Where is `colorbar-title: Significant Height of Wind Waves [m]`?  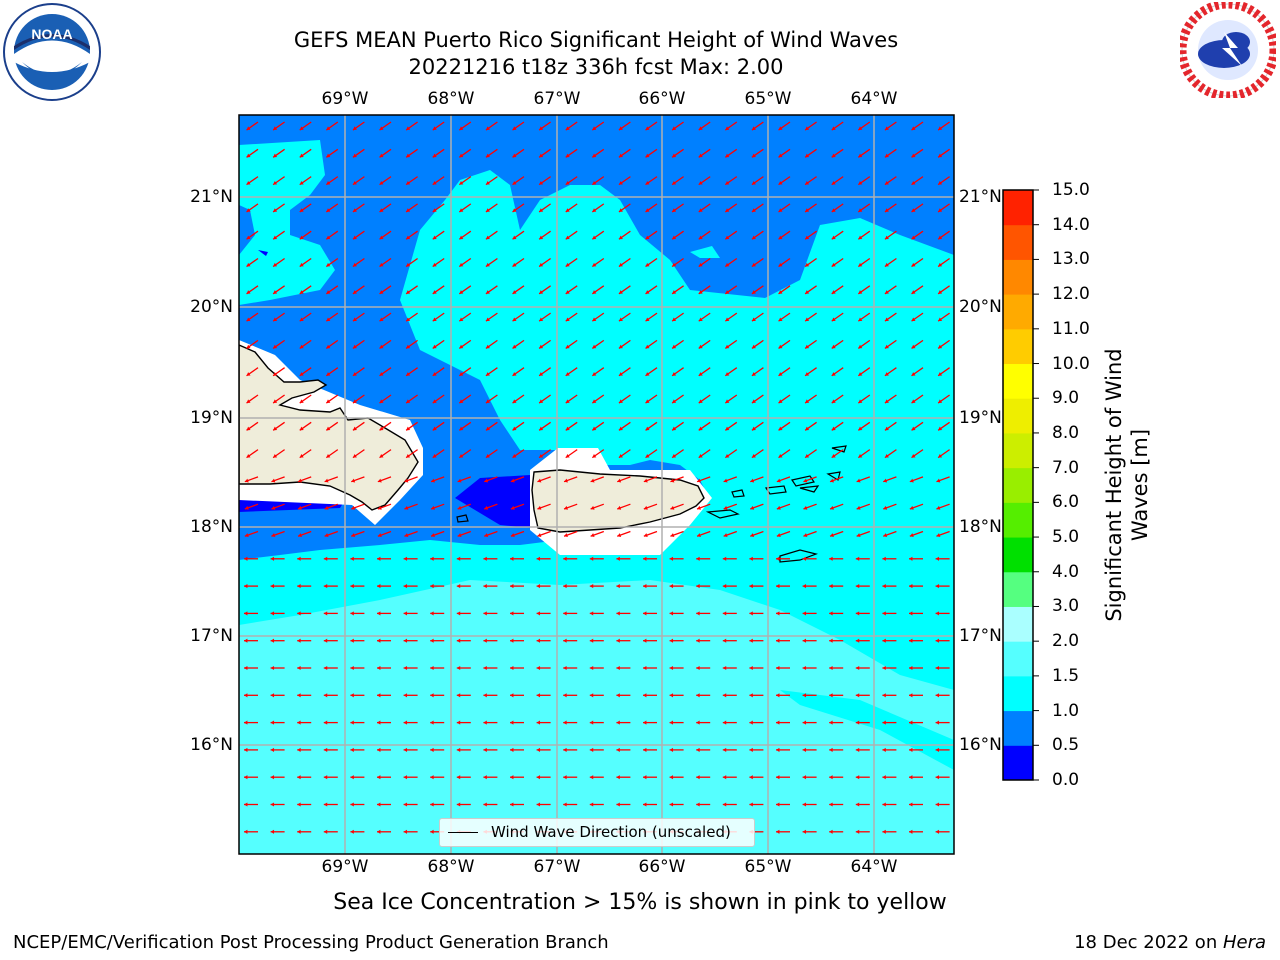
colorbar-title: Significant Height of Wind Waves [m] is located at coordinates (1127, 485).